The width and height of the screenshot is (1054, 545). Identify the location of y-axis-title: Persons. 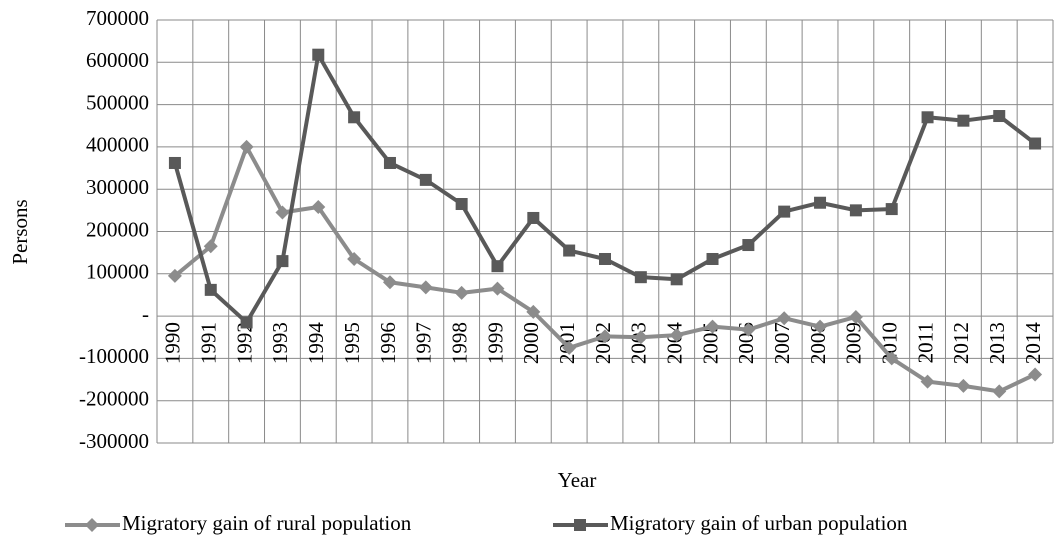
(20, 231).